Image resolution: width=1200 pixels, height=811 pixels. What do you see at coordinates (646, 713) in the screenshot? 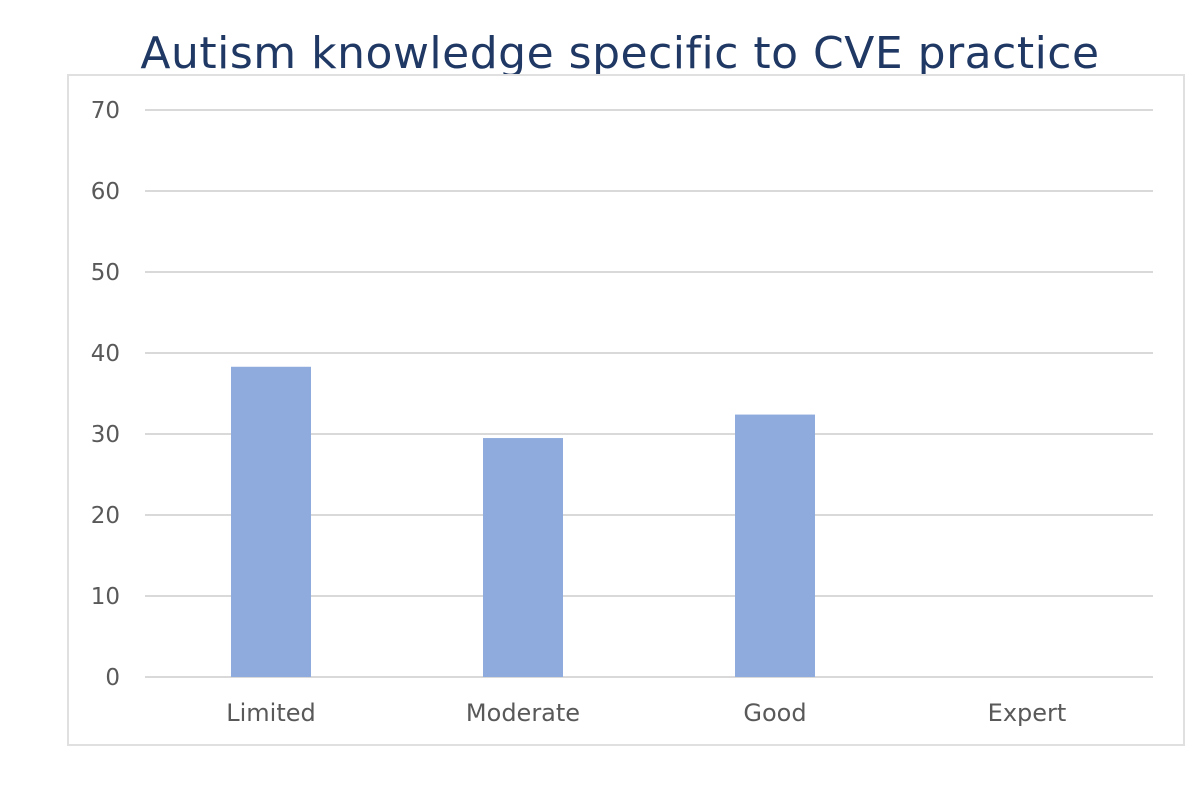
I see `x-axis-categories: Limited Moderate Good Expert` at bounding box center [646, 713].